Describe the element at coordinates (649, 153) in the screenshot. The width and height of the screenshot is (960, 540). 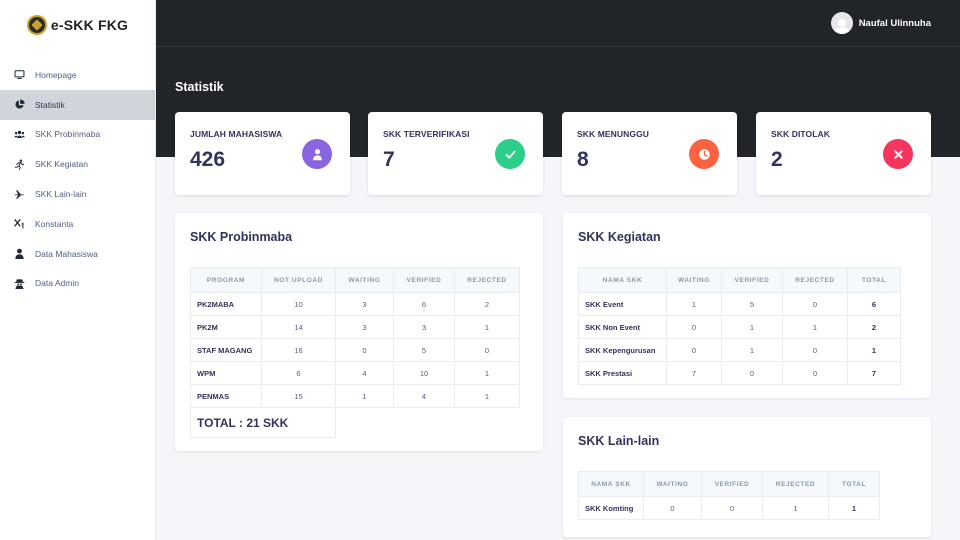
I see `stat-card-skk-menunggu: SKK MENUNGGU 8` at that location.